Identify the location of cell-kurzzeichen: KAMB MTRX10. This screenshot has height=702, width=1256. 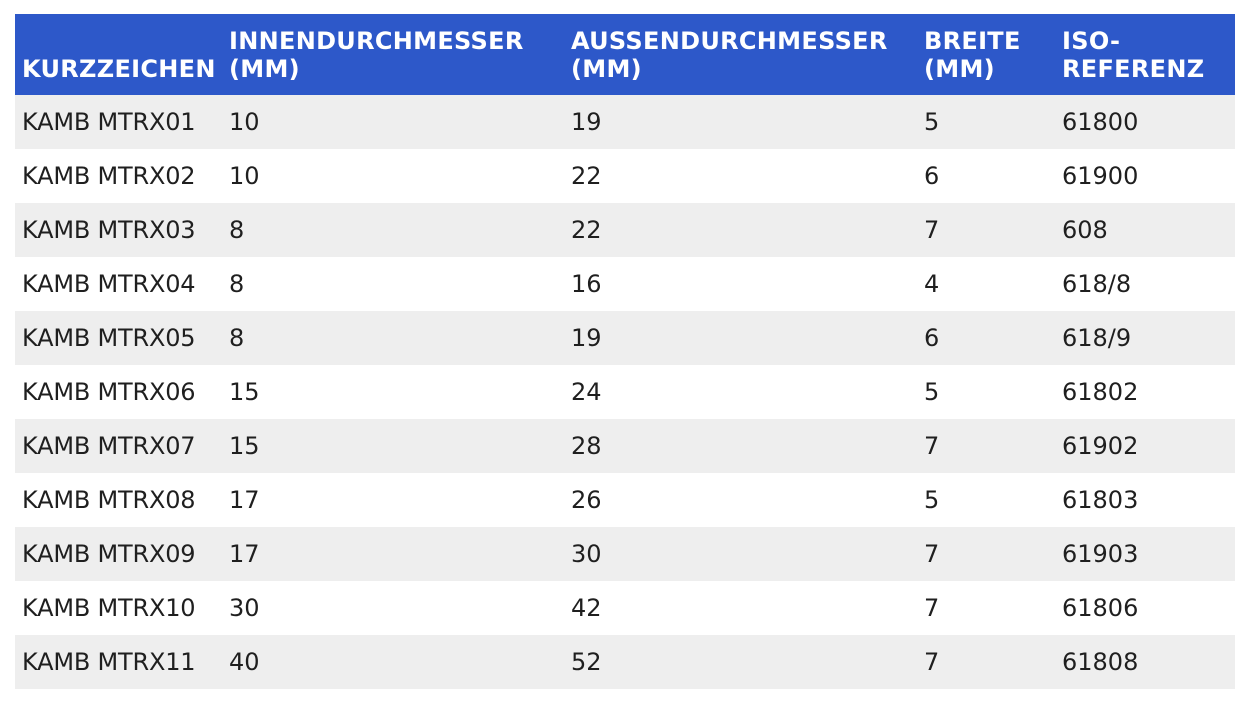
(109, 608).